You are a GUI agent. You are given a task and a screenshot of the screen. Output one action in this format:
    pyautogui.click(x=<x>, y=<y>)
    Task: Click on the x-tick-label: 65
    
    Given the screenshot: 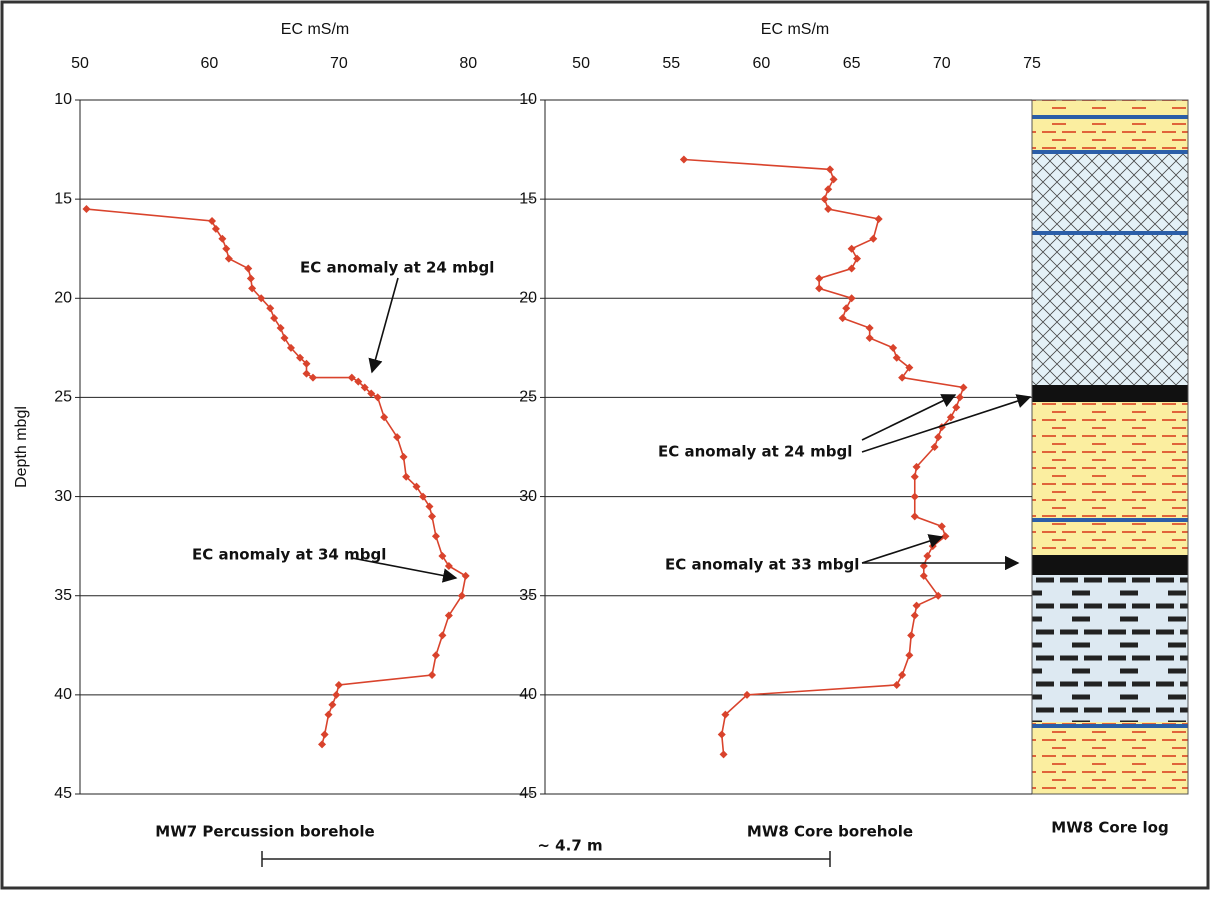 What is the action you would take?
    pyautogui.click(x=852, y=63)
    